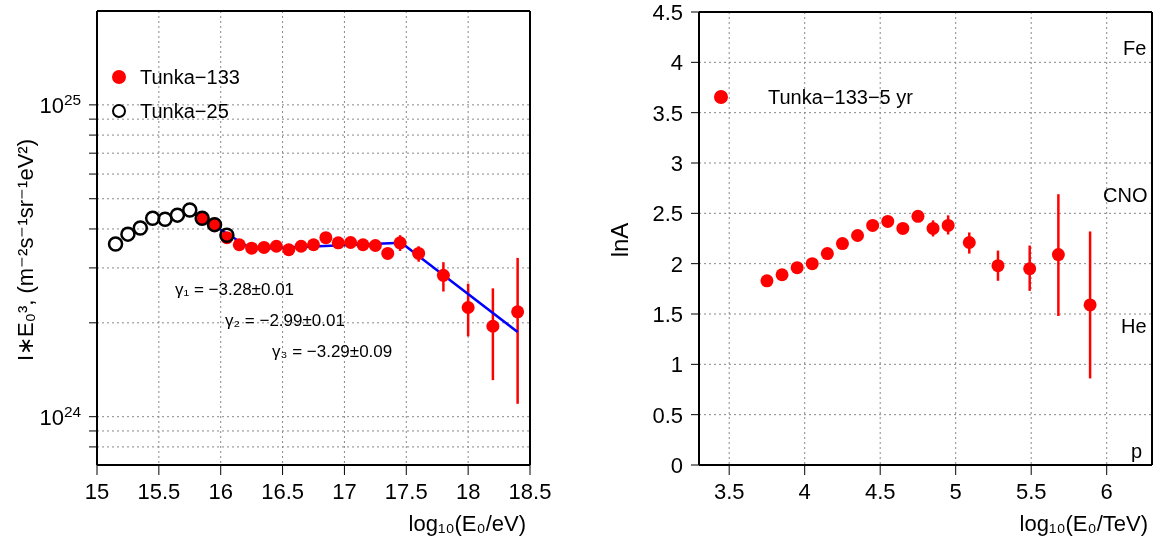  I want to click on legend-label: Tunka−25, so click(184, 111).